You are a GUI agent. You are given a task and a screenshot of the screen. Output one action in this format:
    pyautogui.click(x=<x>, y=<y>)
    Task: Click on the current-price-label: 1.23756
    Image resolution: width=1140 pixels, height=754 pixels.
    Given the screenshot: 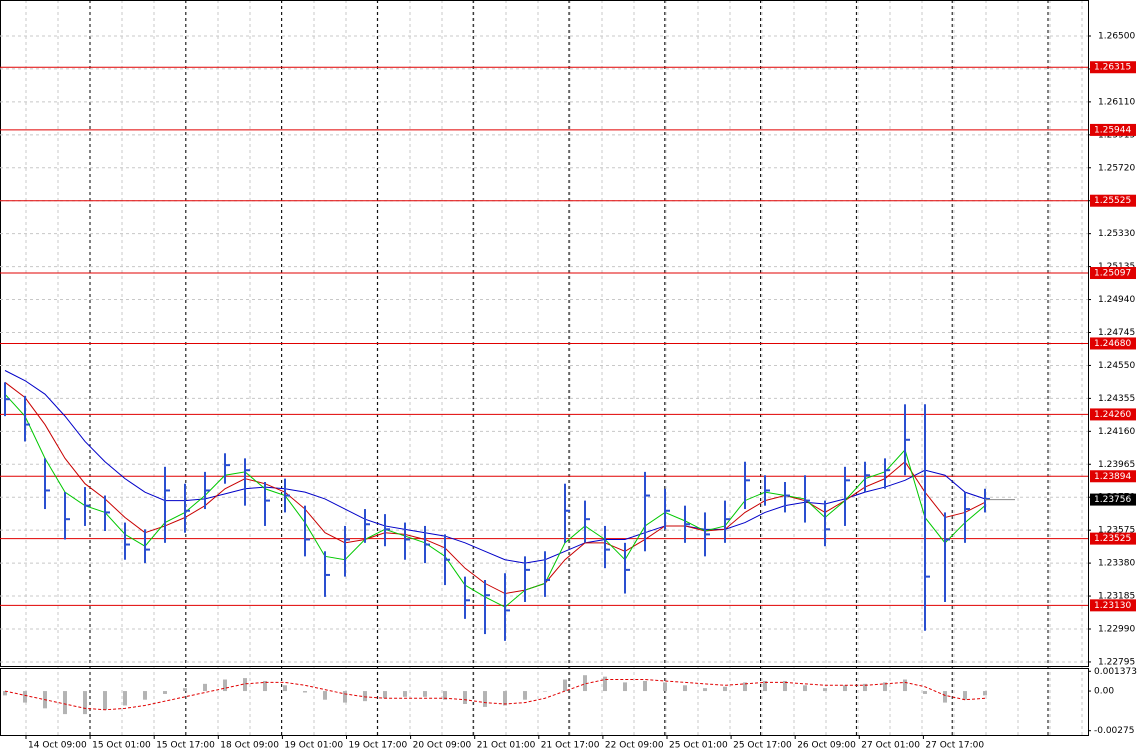 What is the action you would take?
    pyautogui.click(x=1112, y=500)
    